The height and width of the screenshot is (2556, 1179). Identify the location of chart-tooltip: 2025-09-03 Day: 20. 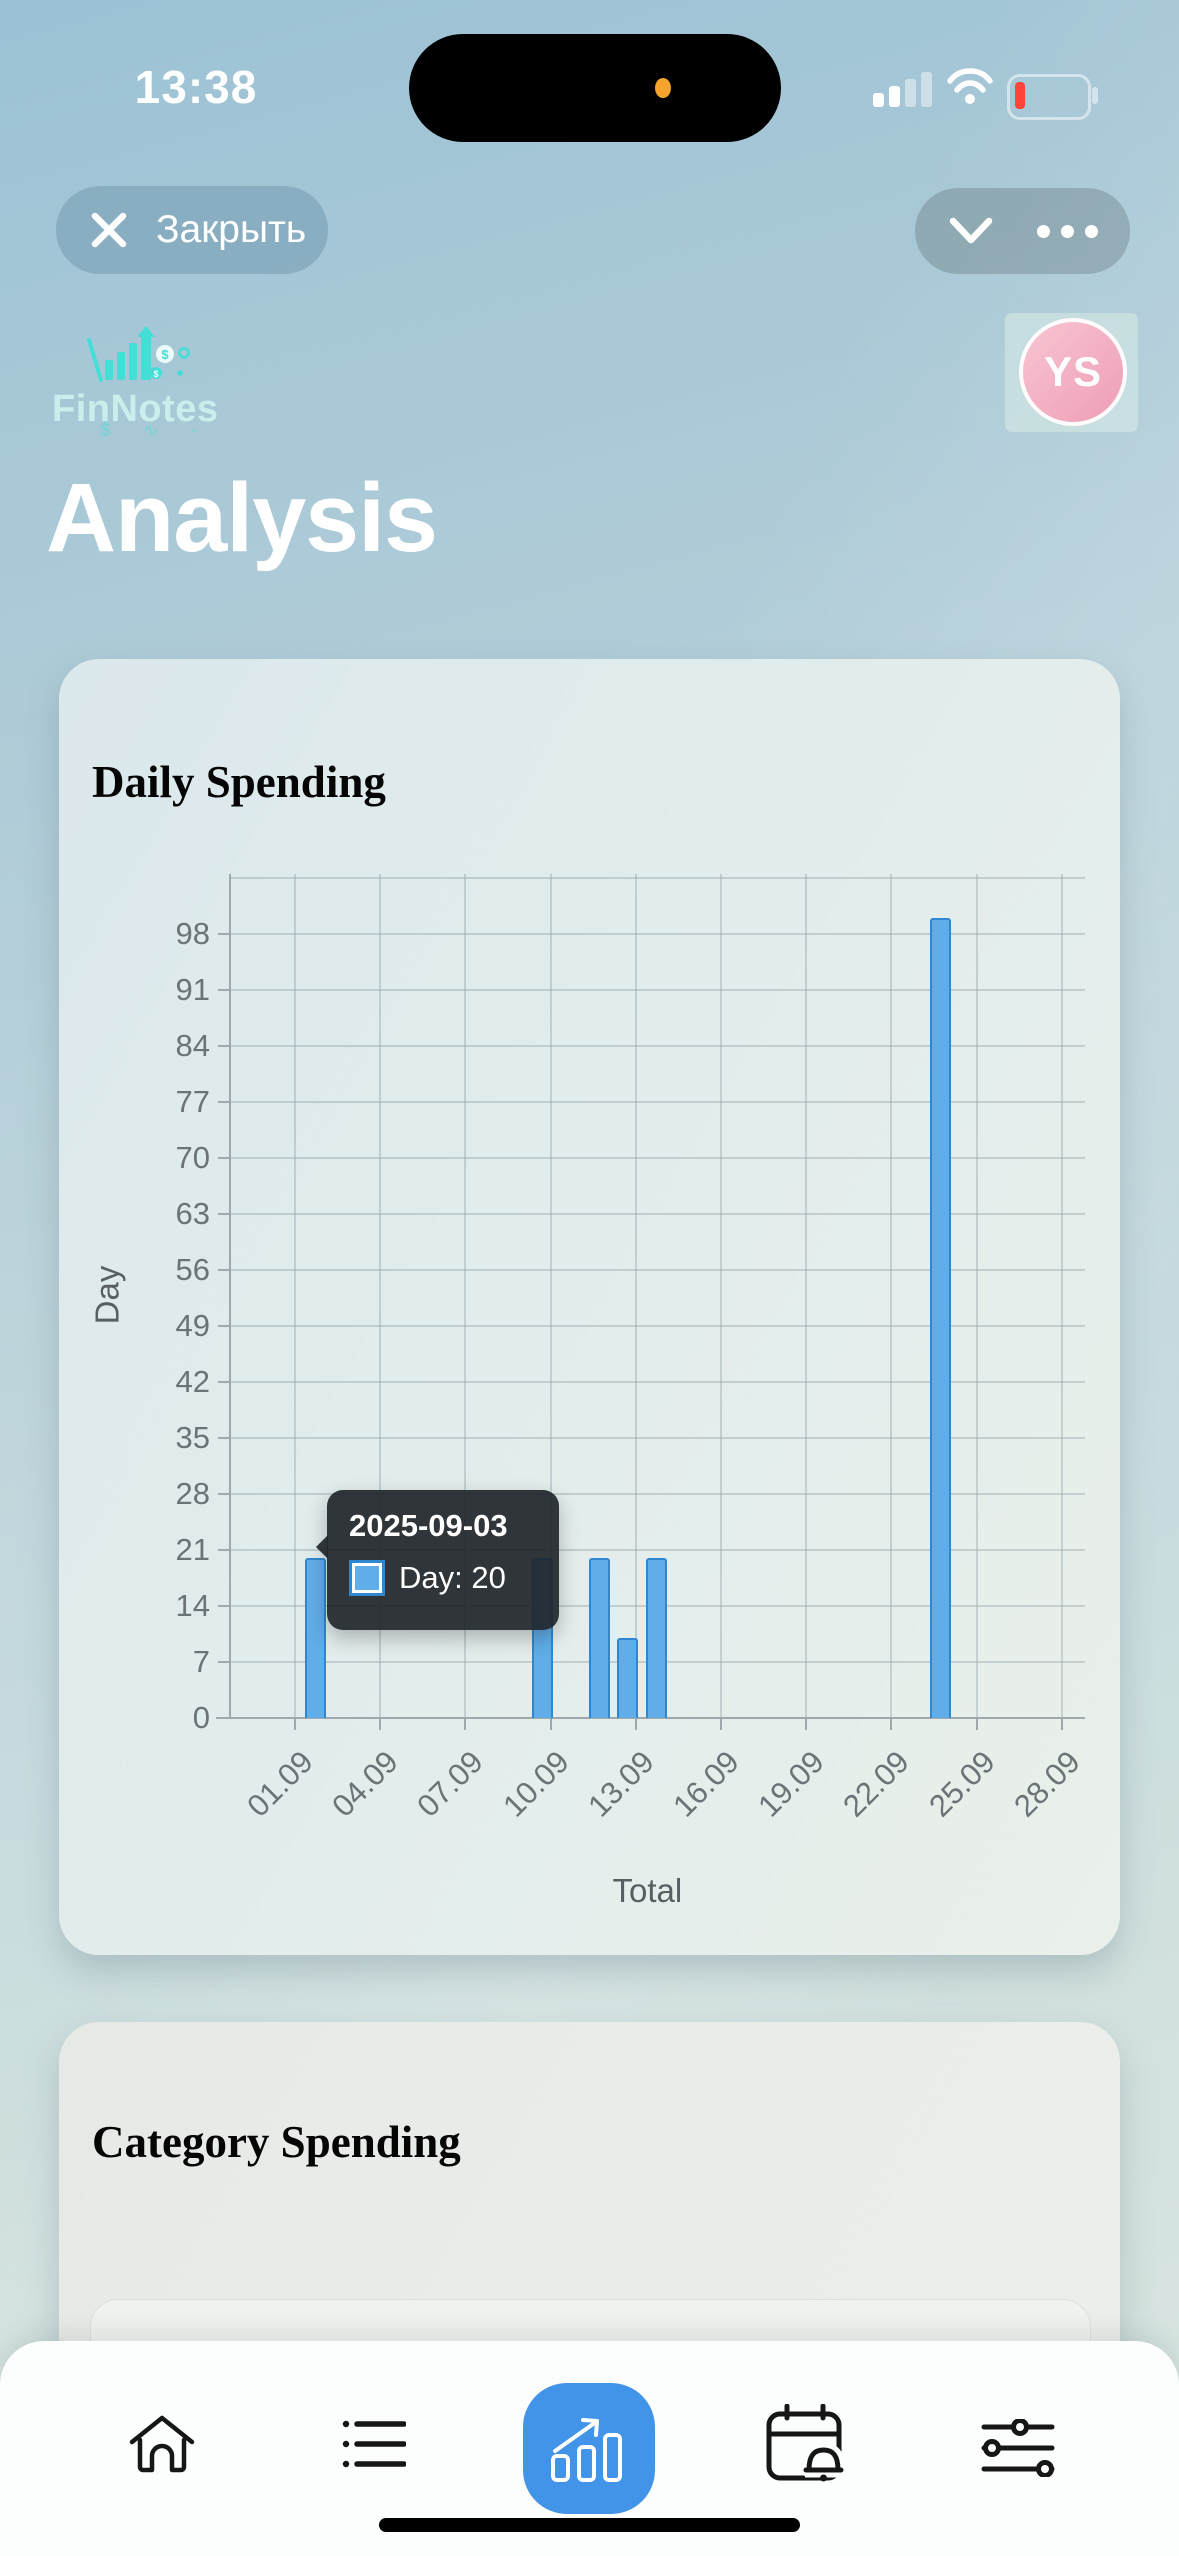
(437, 1560).